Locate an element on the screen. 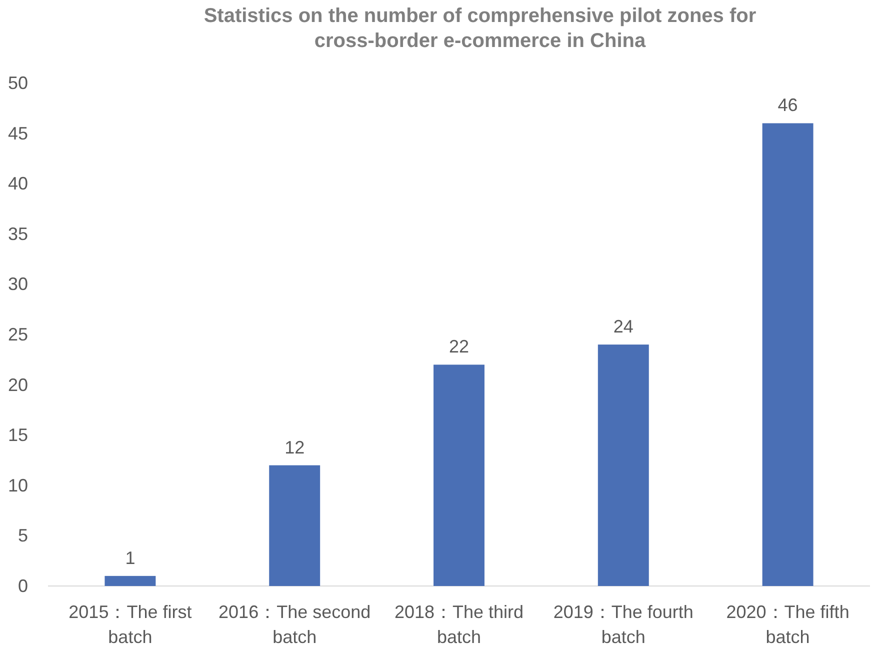 This screenshot has height=650, width=876. y-tick-label: 35 is located at coordinates (18, 234).